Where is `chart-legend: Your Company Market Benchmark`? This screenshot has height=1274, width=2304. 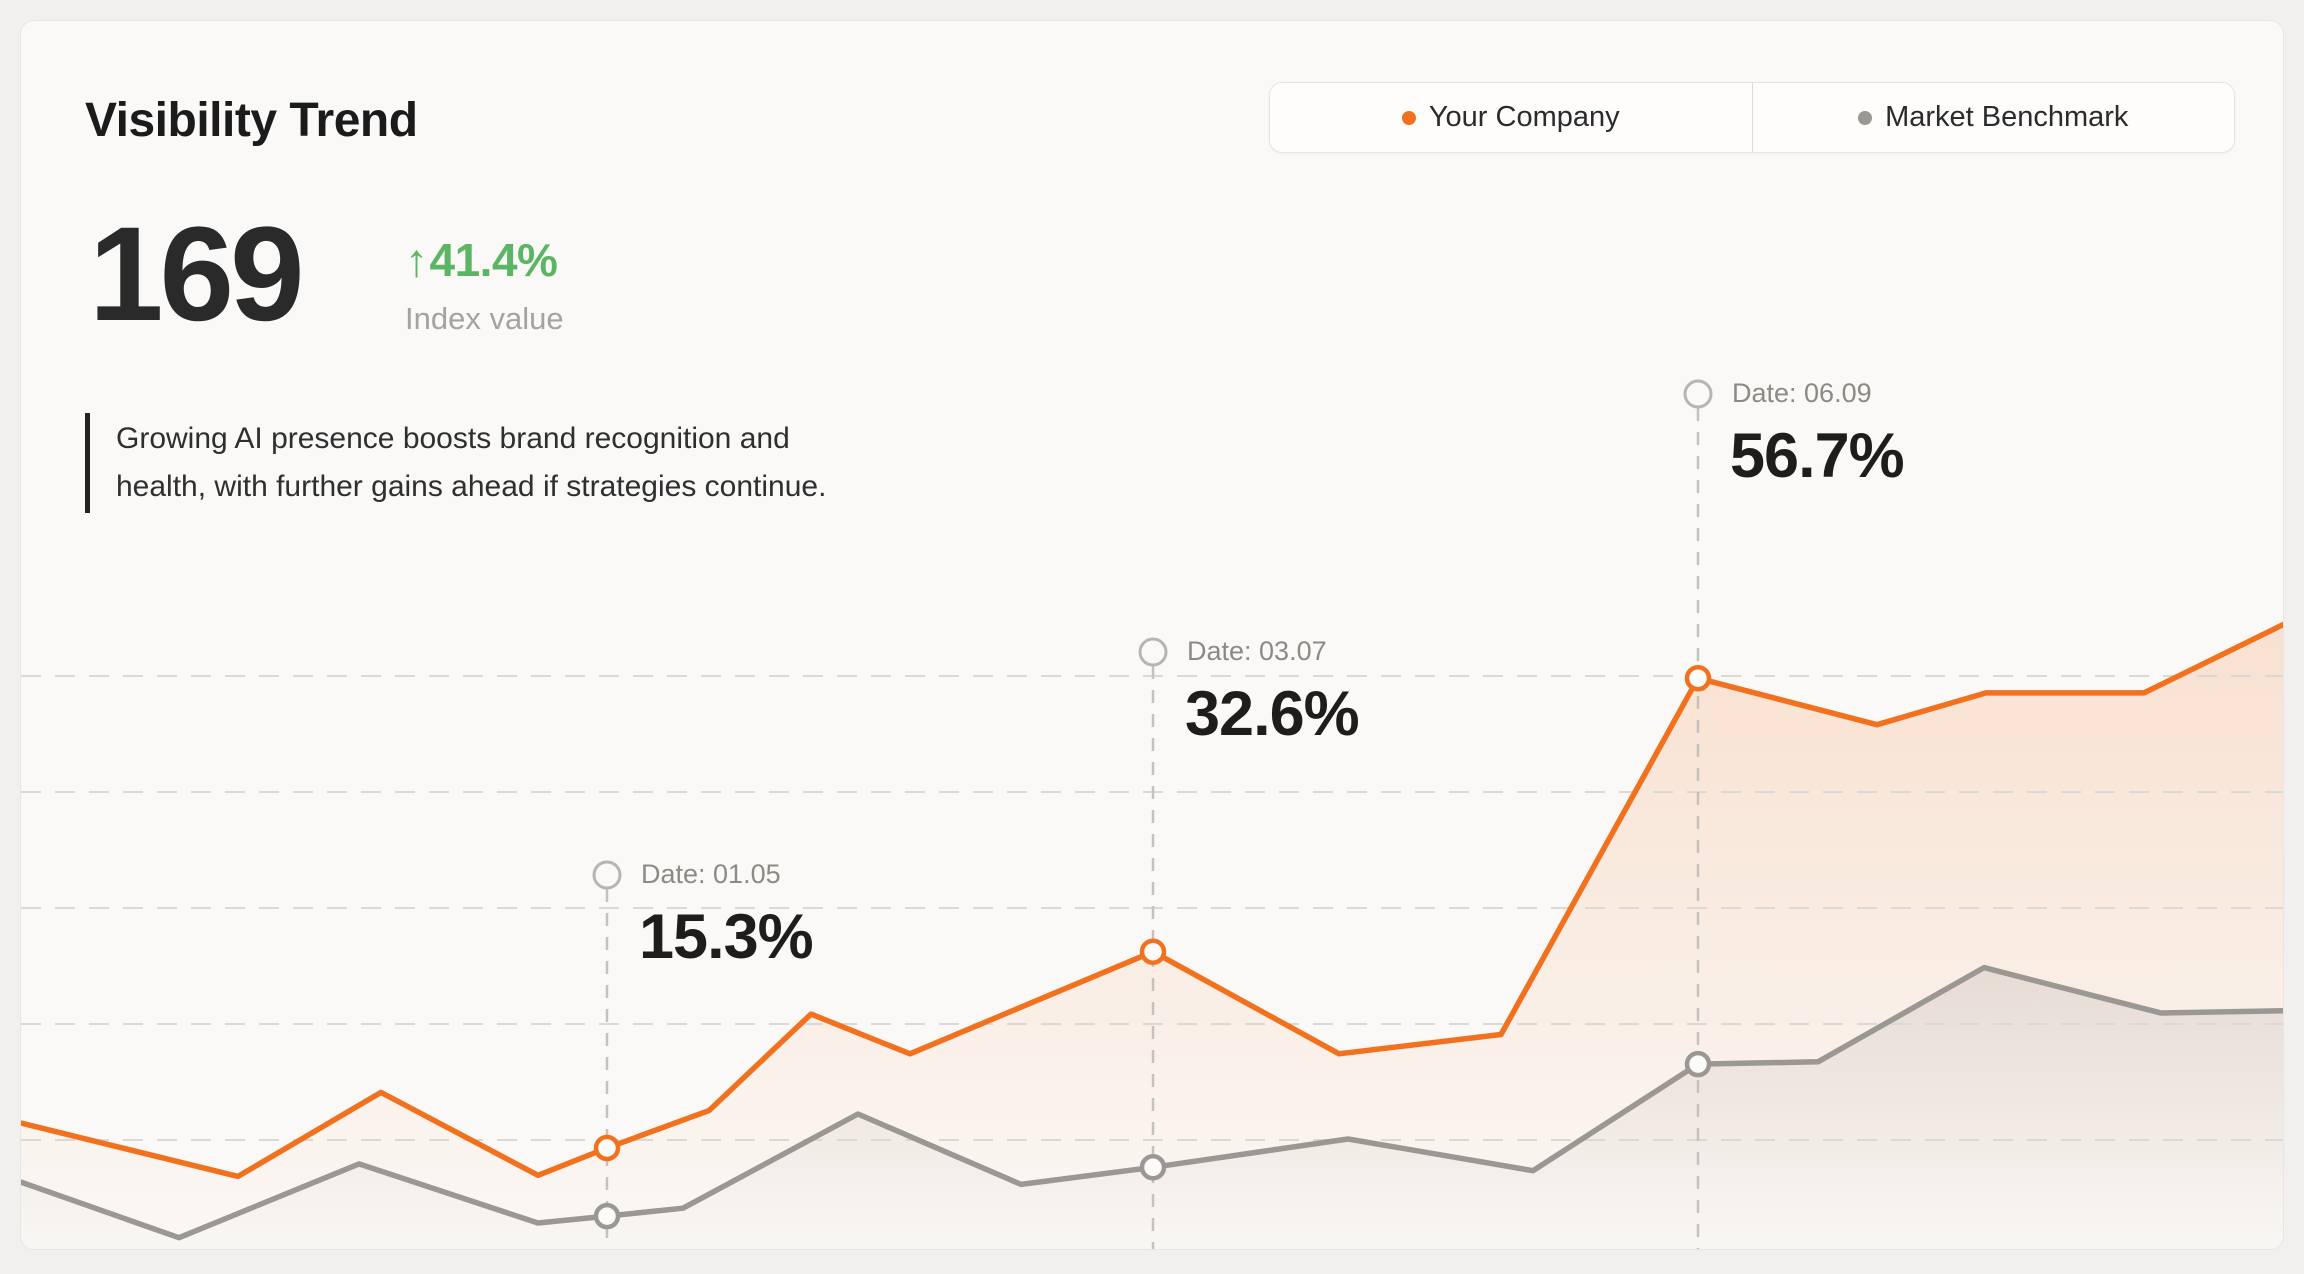 chart-legend: Your Company Market Benchmark is located at coordinates (1752, 117).